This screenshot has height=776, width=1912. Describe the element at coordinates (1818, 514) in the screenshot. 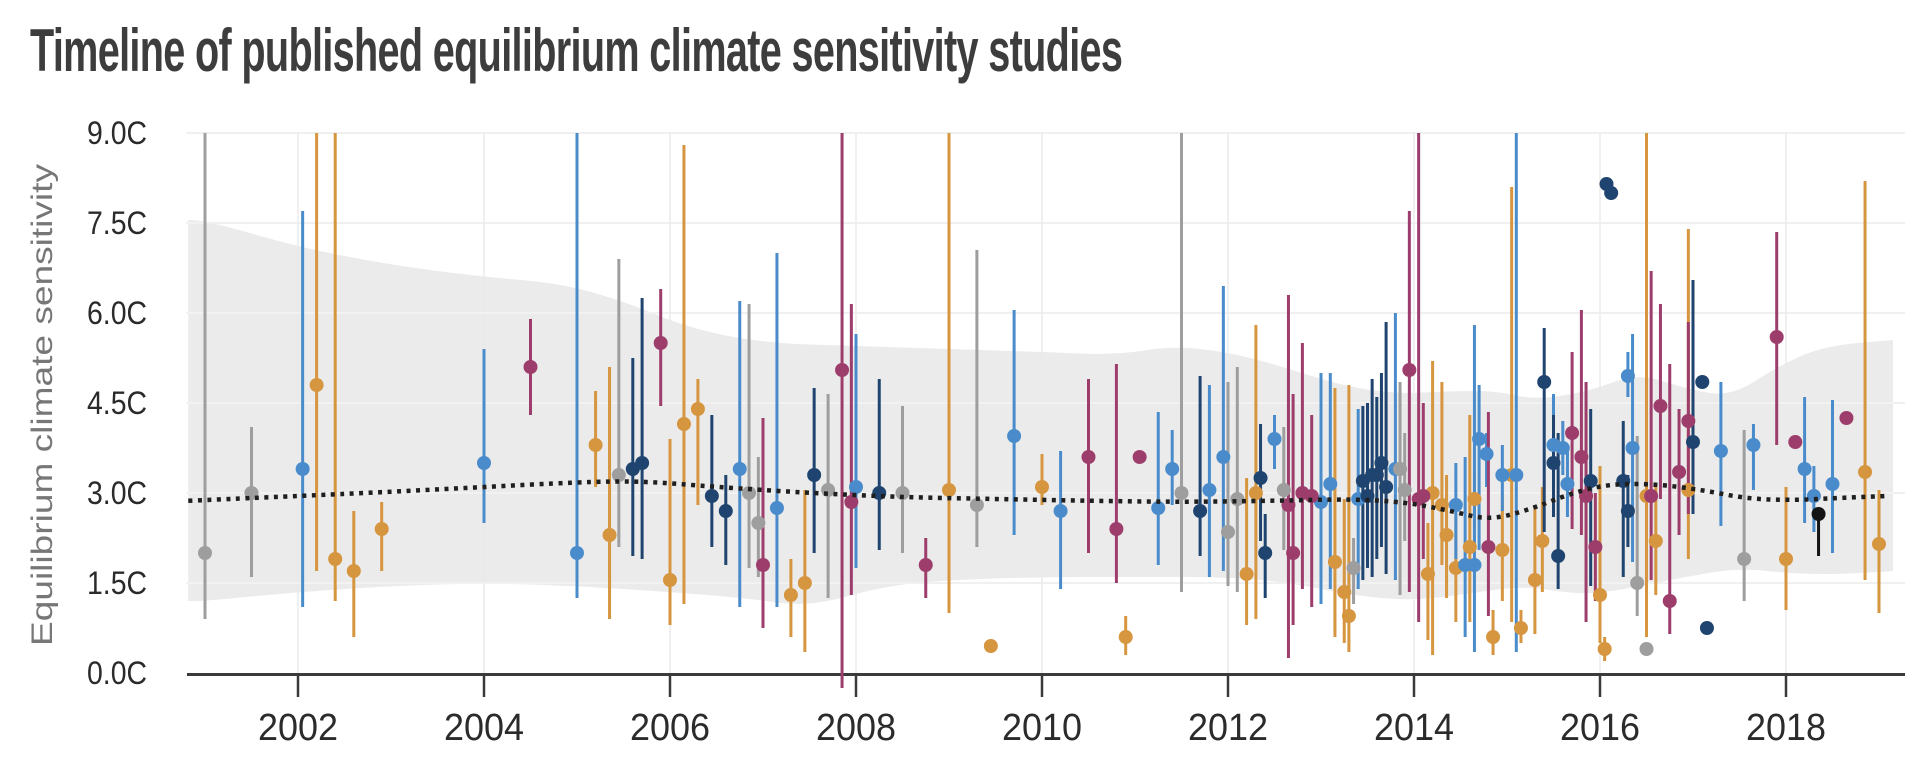

I see `data-point-black-studies` at that location.